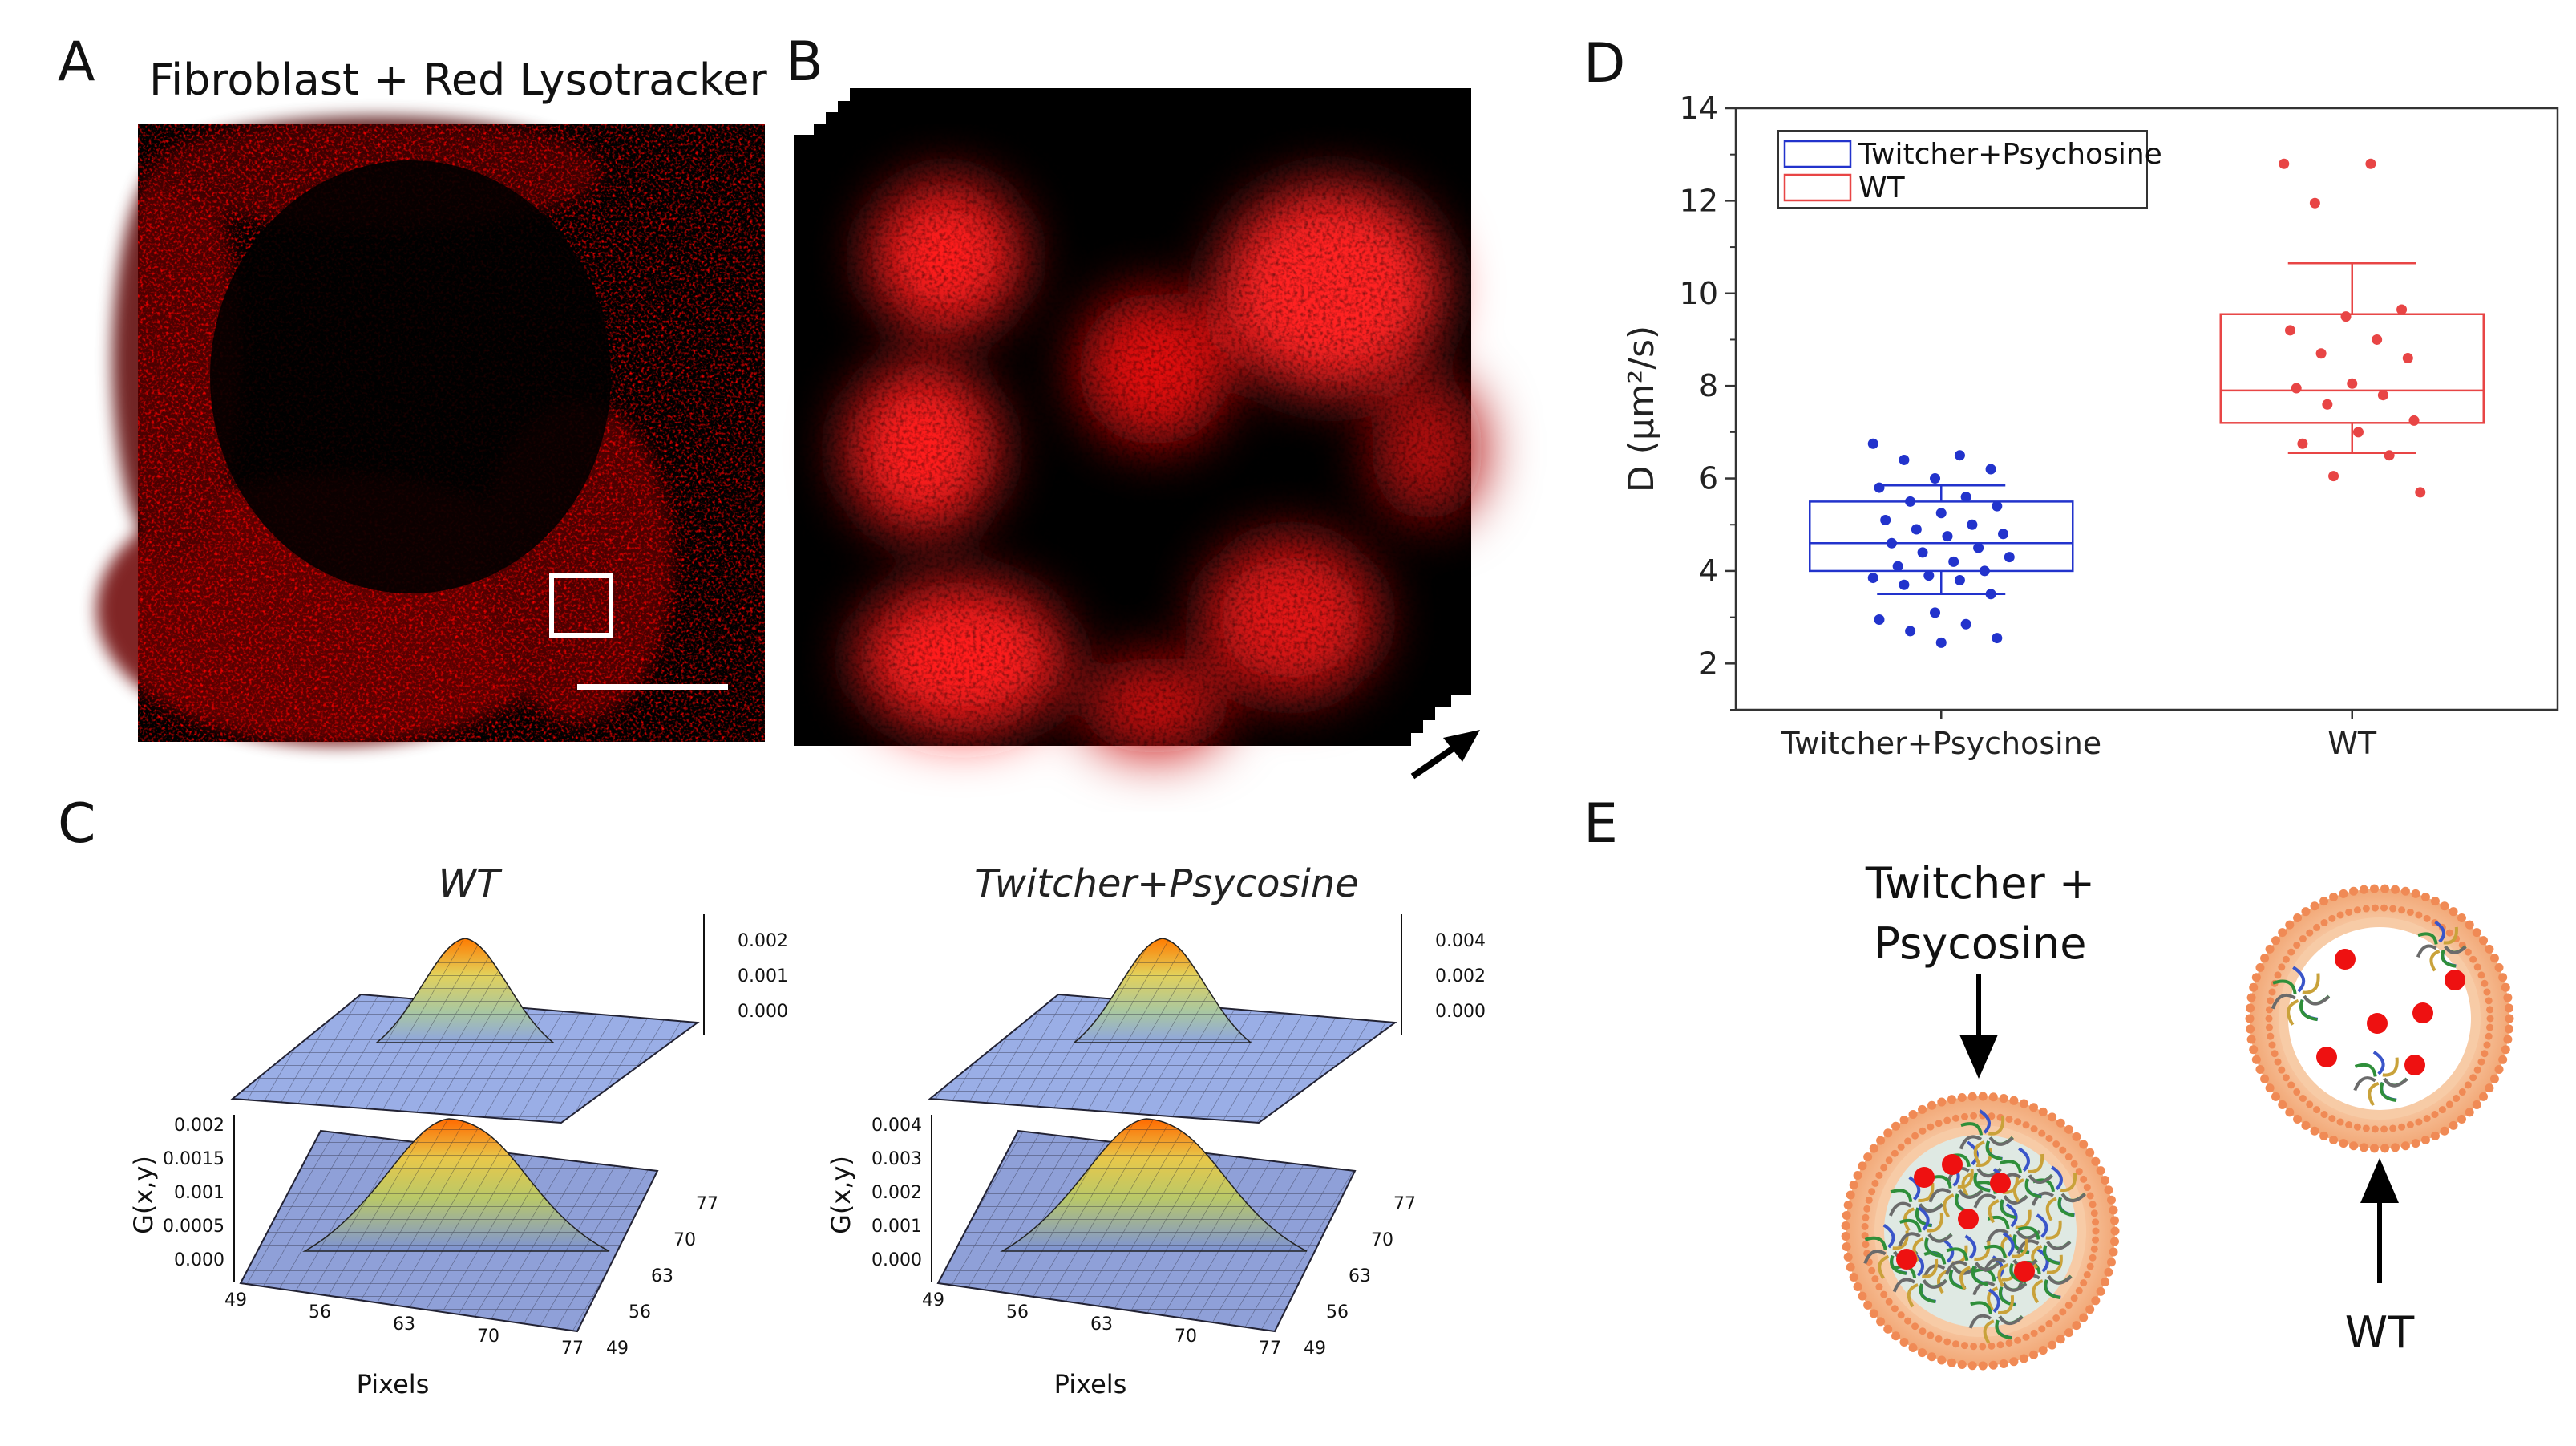  Describe the element at coordinates (1817, 154) in the screenshot. I see `legend-swatch` at that location.